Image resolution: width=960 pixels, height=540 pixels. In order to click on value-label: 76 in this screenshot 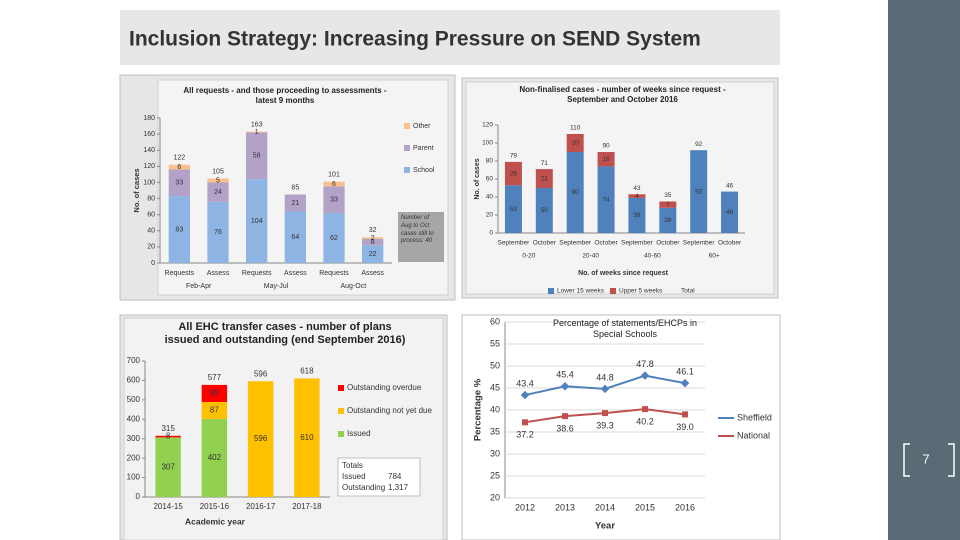, I will do `click(218, 232)`.